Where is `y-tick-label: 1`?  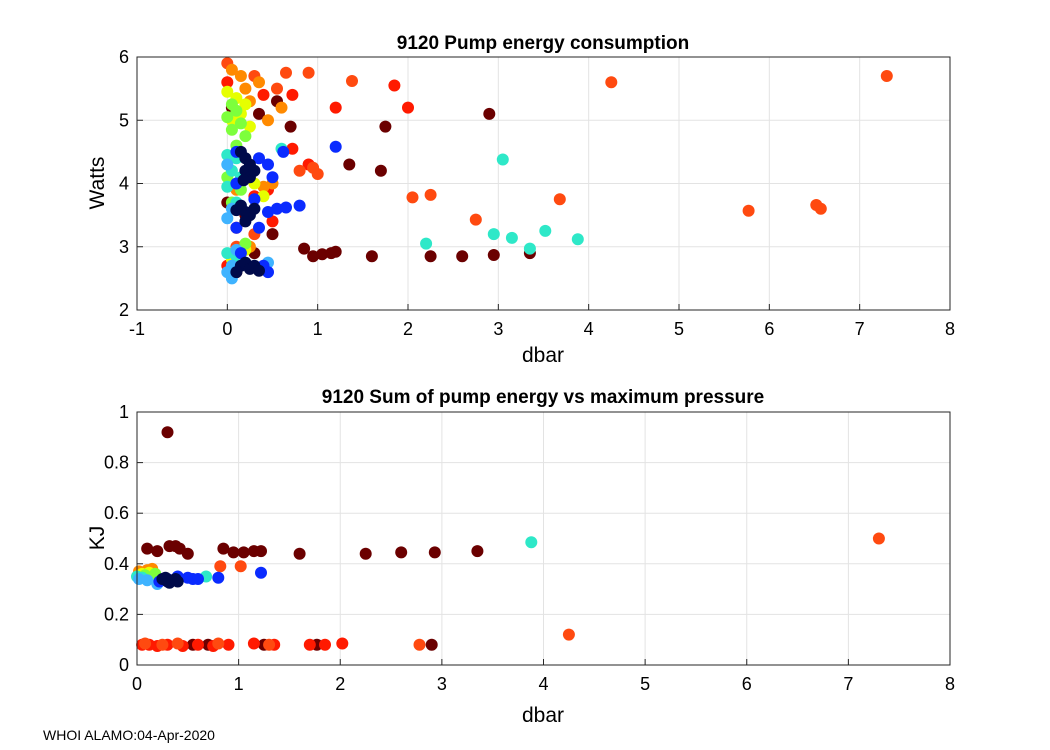
y-tick-label: 1 is located at coordinates (124, 412).